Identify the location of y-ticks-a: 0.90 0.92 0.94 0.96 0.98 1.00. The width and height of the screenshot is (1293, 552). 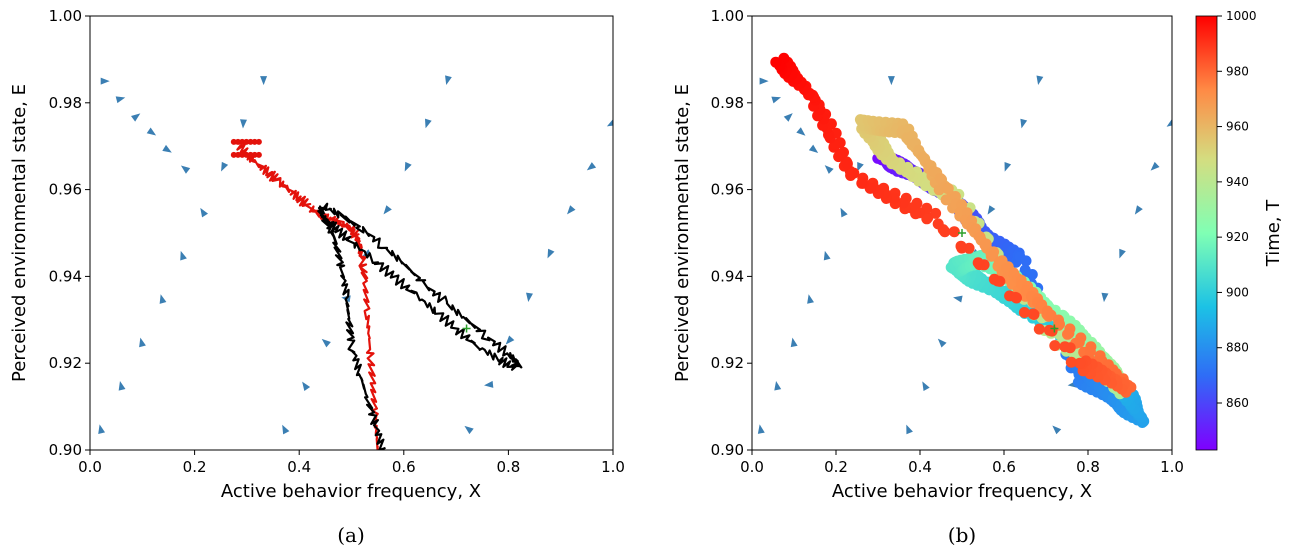
(69, 233).